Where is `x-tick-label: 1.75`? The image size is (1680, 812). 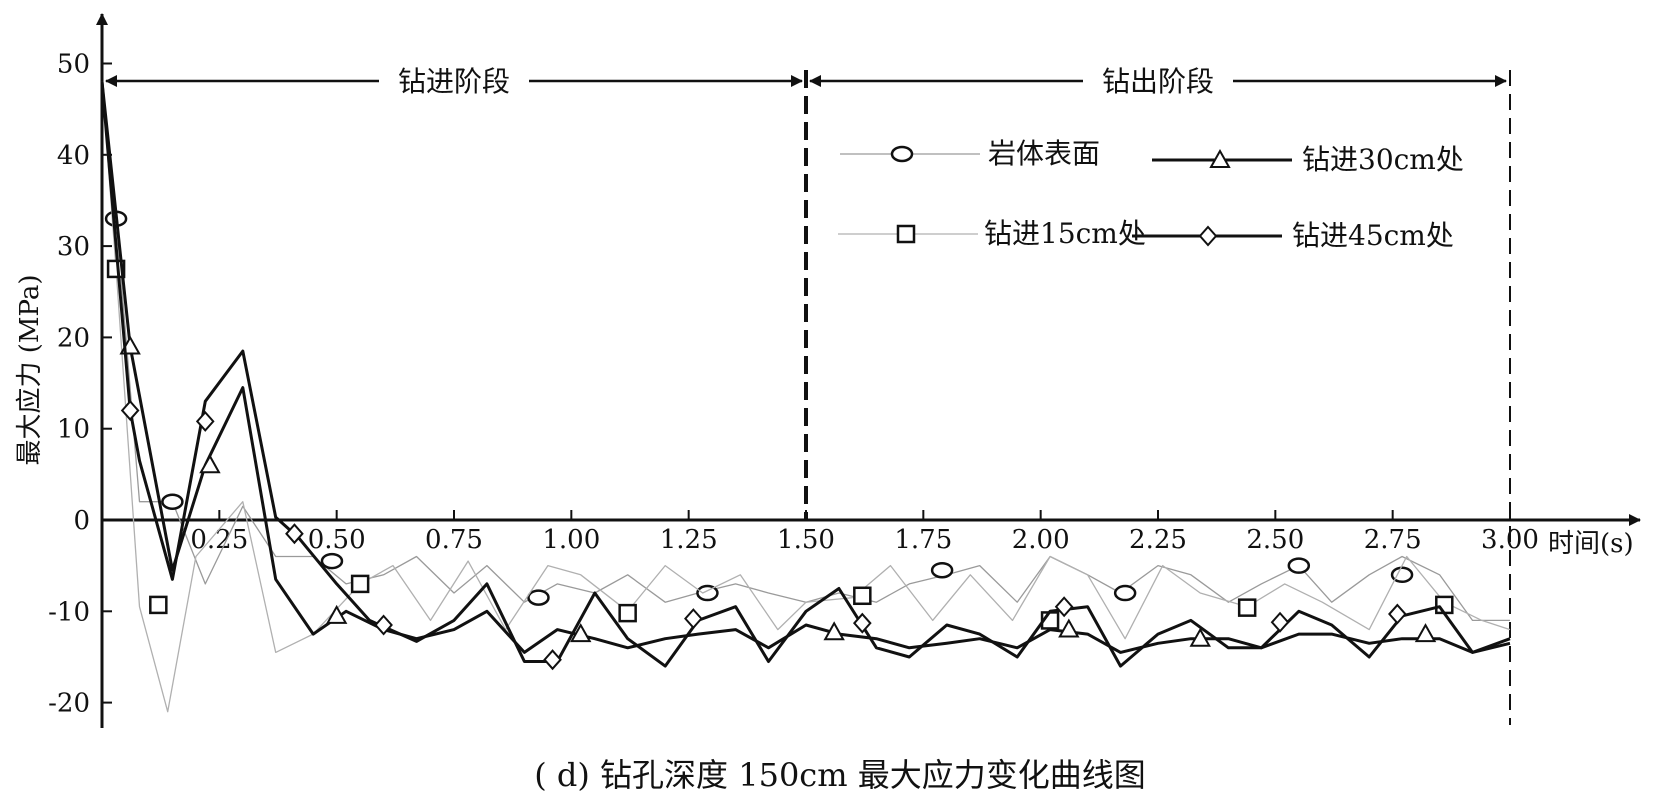 x-tick-label: 1.75 is located at coordinates (923, 540).